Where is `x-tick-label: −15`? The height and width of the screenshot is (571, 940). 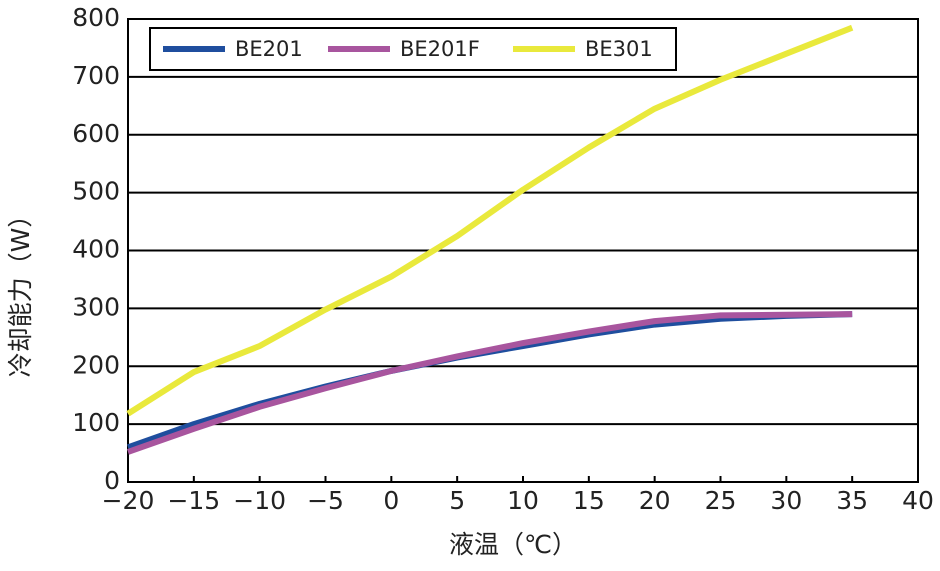
x-tick-label: −15 is located at coordinates (193, 500).